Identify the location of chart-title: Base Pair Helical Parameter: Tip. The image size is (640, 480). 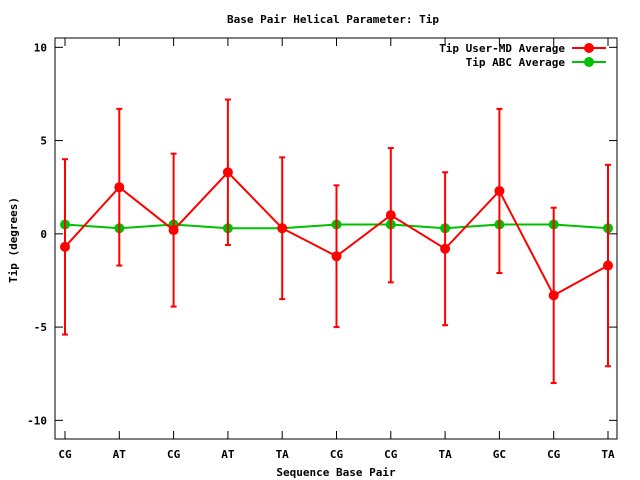
(333, 19).